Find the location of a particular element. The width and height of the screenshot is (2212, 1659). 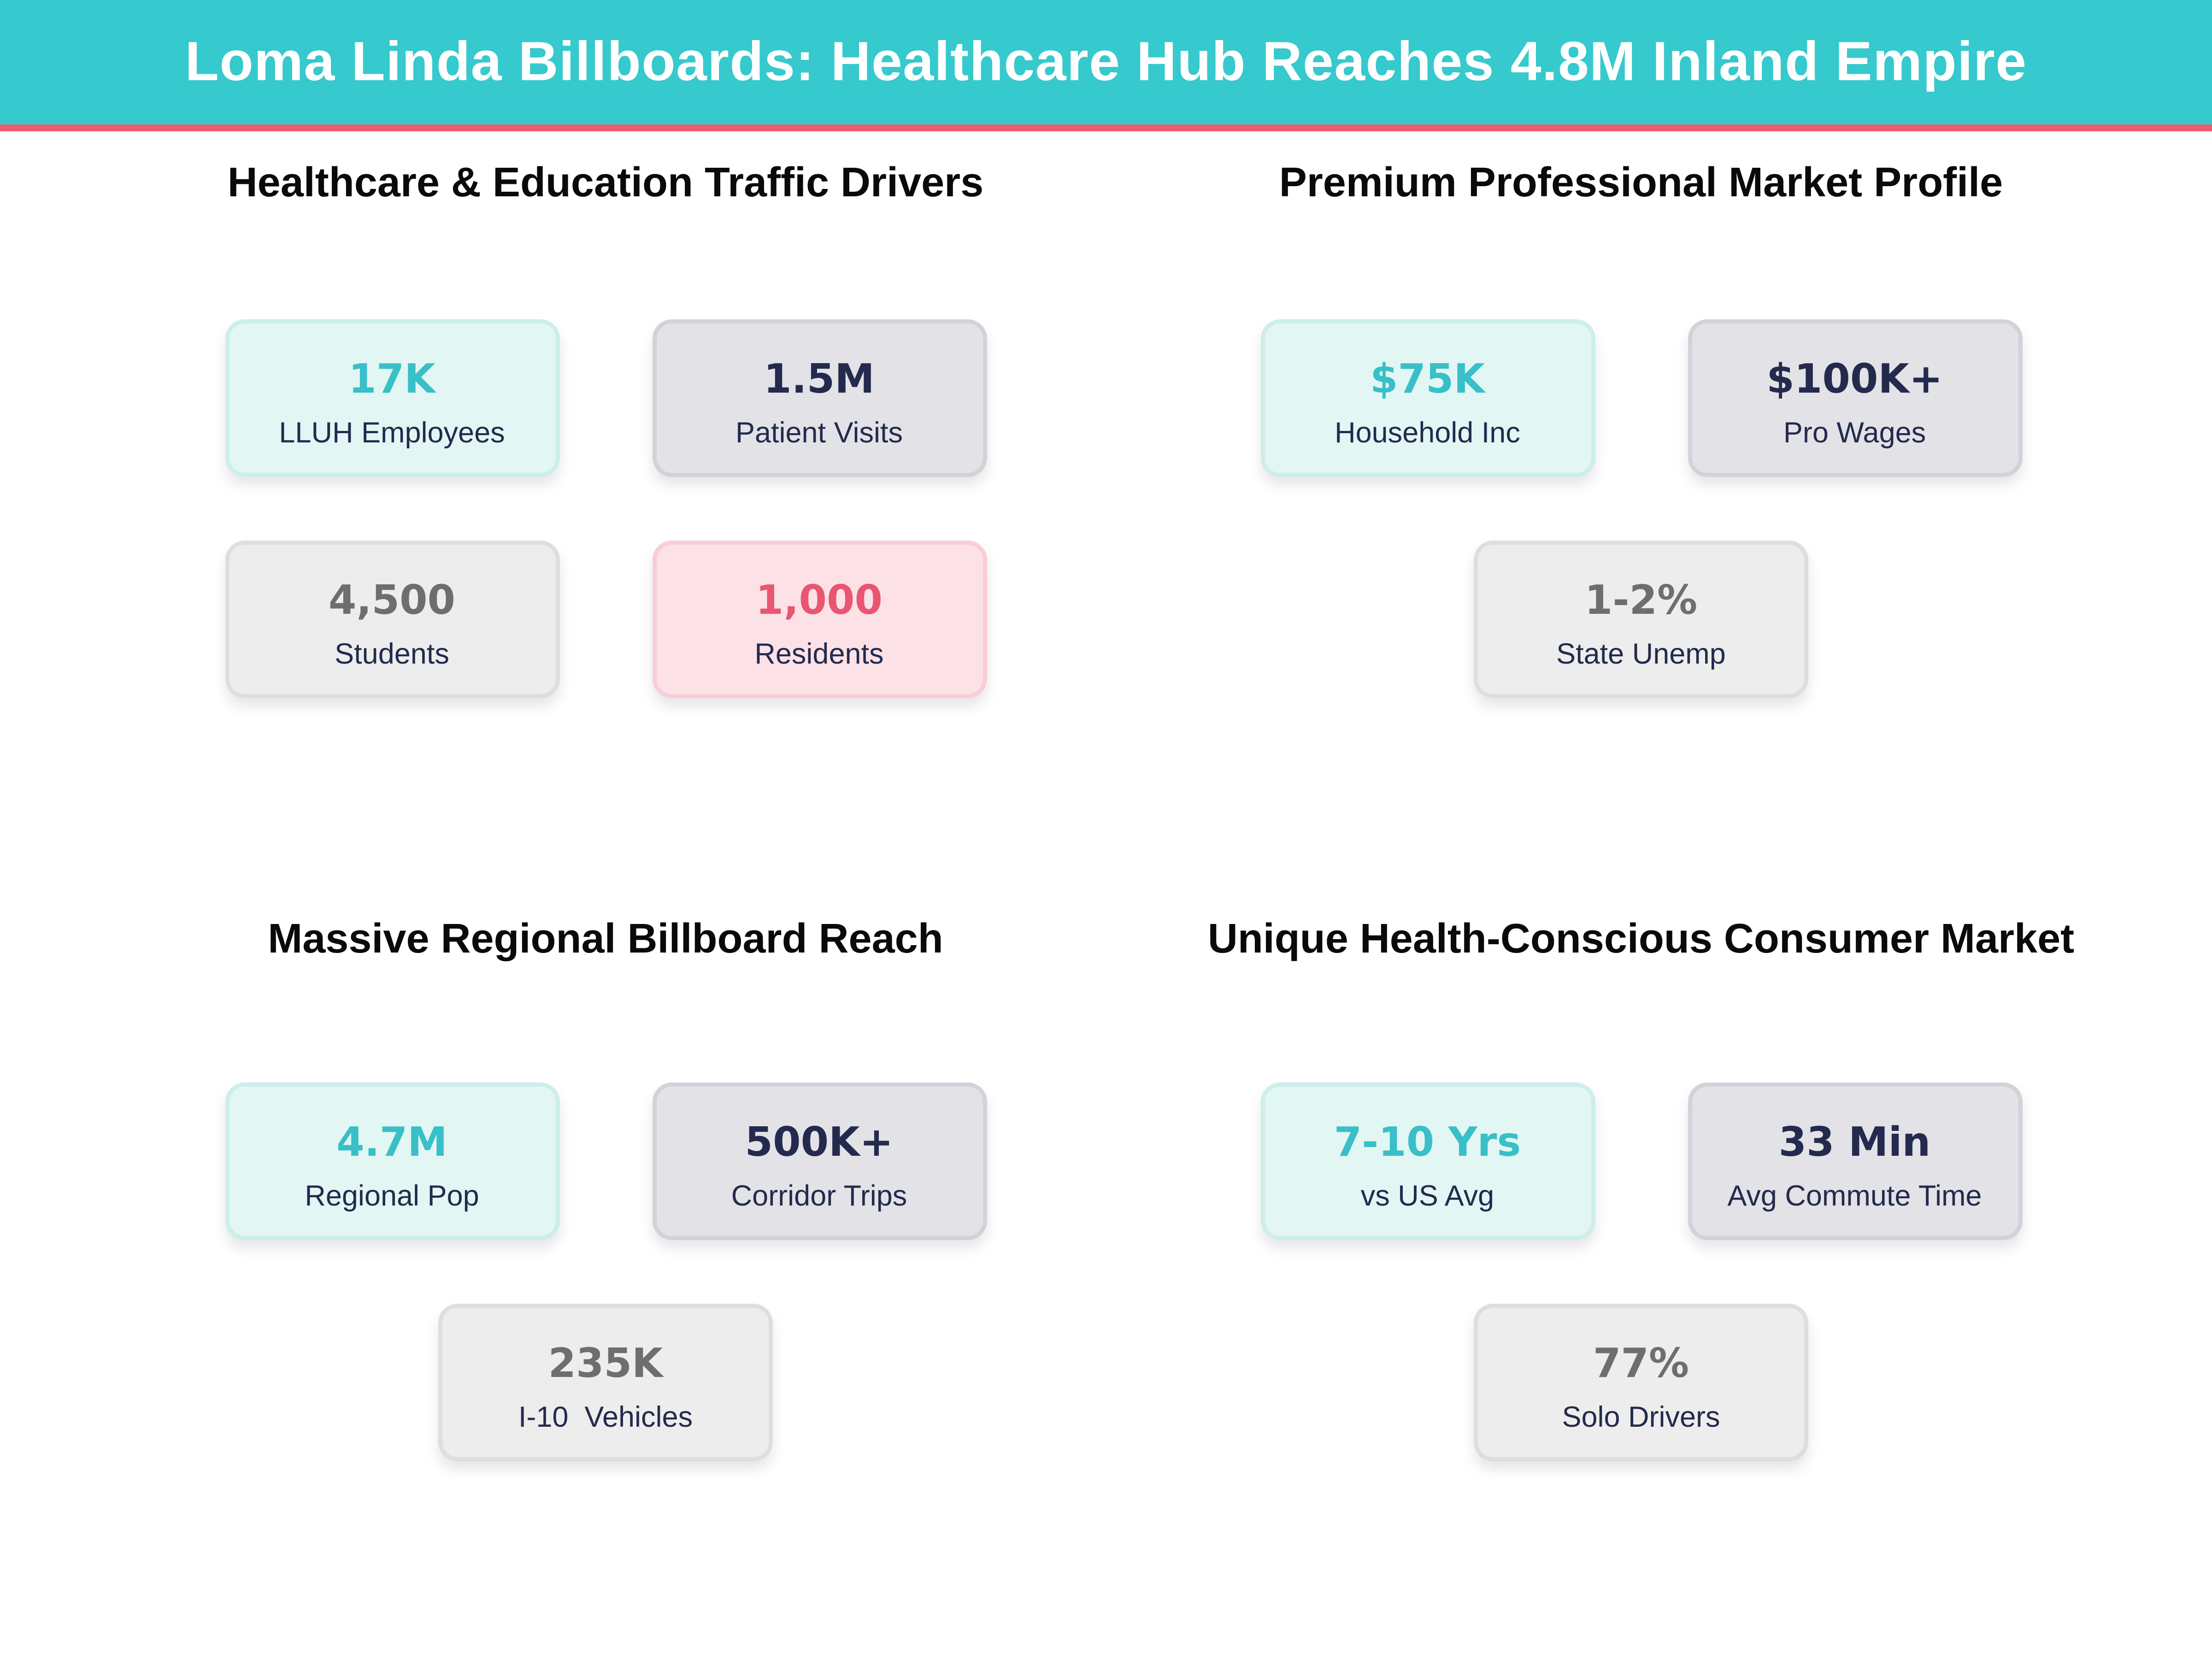

stat-card-corridor-trips: 500K+ Corridor Trips is located at coordinates (819, 1161).